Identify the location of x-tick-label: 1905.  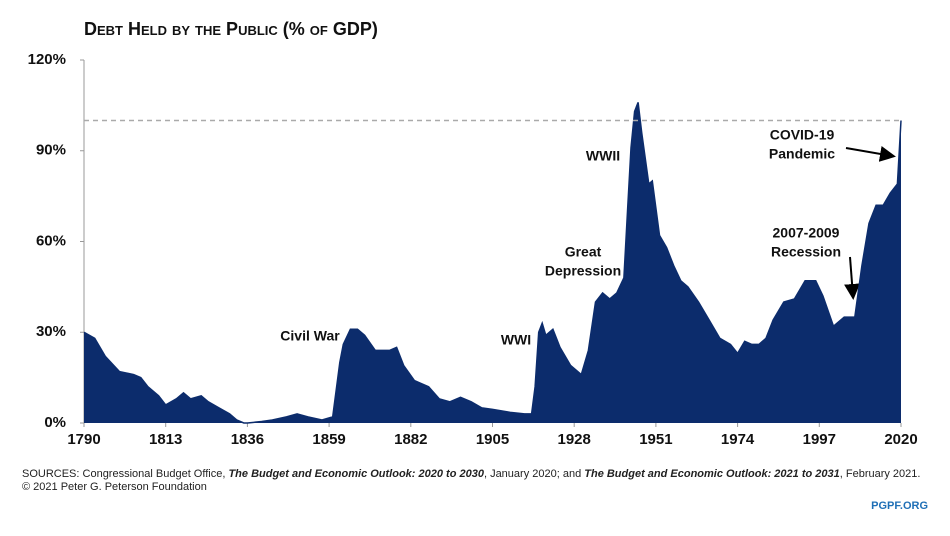
(492, 439).